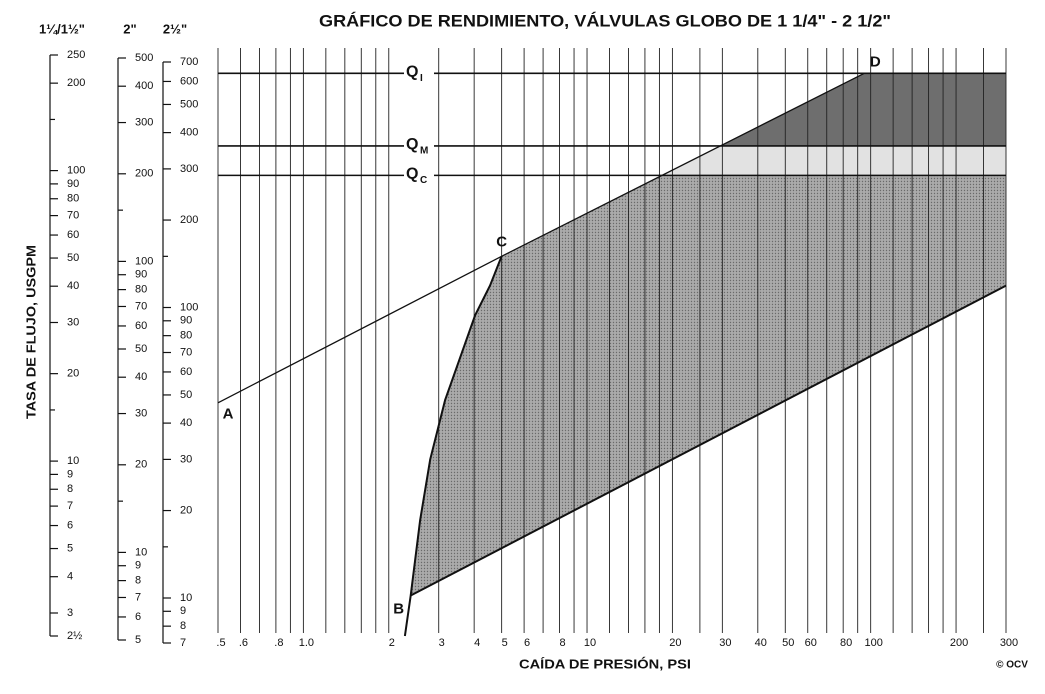 This screenshot has width=1045, height=694. What do you see at coordinates (175, 28) in the screenshot?
I see `scale-header: 2½"` at bounding box center [175, 28].